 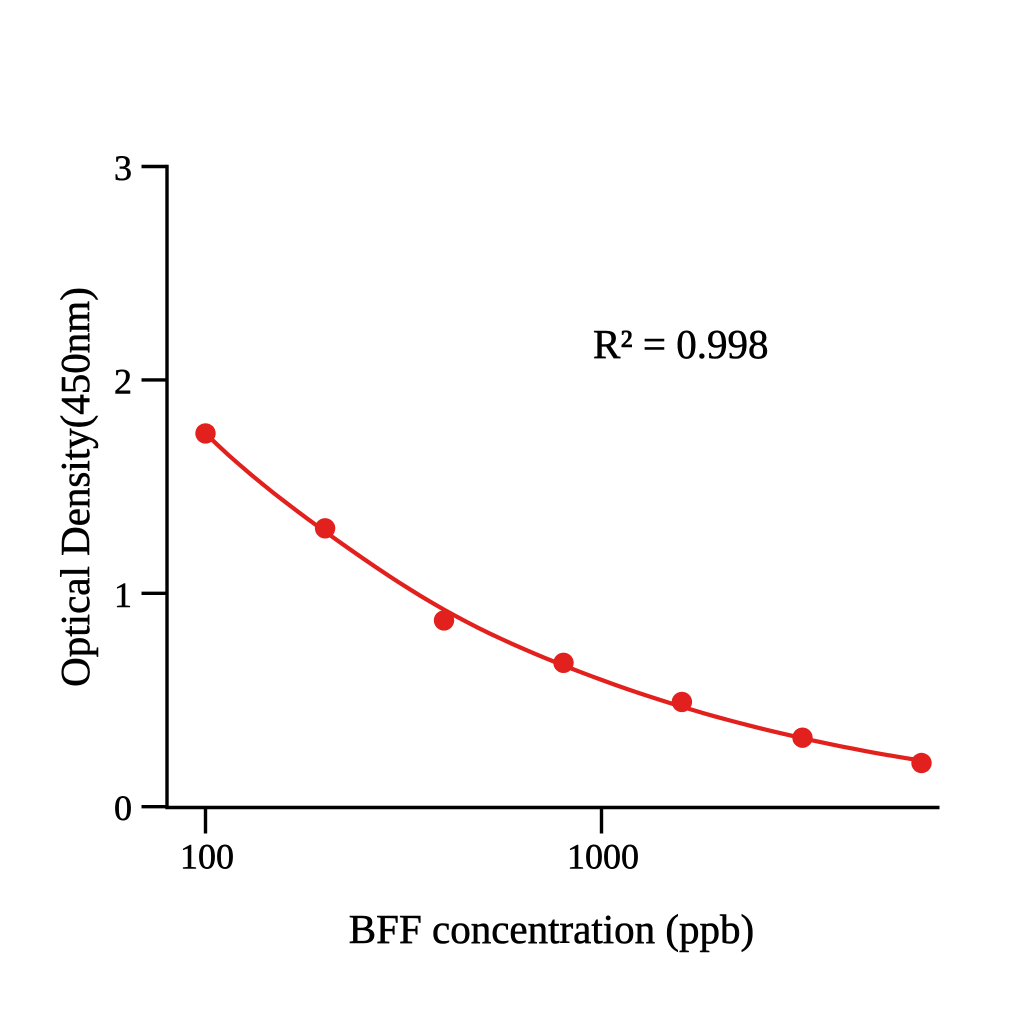 What do you see at coordinates (123, 168) in the screenshot?
I see `svg-text: 3` at bounding box center [123, 168].